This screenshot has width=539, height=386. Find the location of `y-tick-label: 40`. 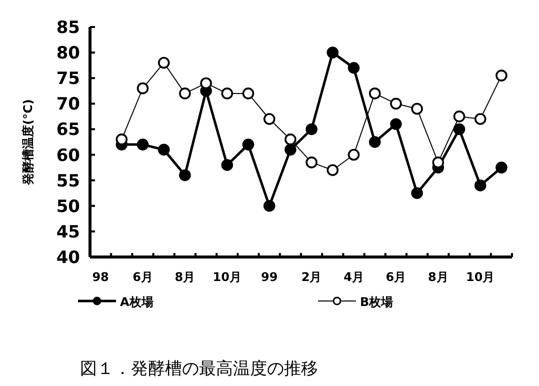

y-tick-label: 40 is located at coordinates (68, 258).